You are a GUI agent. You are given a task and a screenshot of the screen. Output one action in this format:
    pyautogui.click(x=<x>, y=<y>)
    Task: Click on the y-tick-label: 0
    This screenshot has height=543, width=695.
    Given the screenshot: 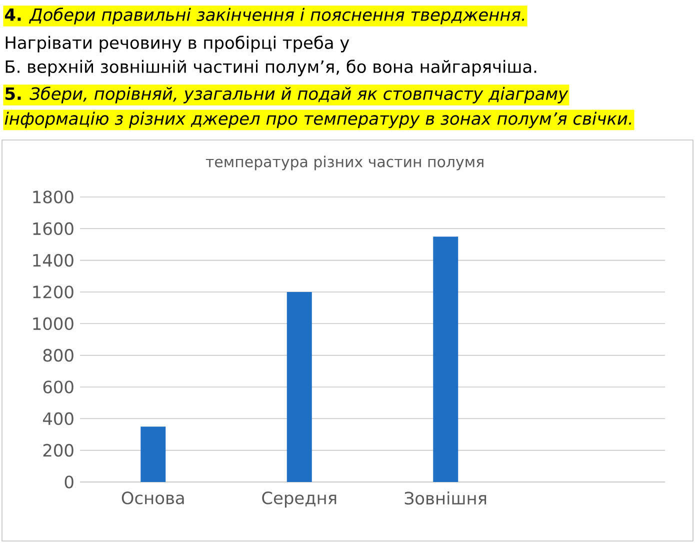 What is the action you would take?
    pyautogui.click(x=69, y=482)
    